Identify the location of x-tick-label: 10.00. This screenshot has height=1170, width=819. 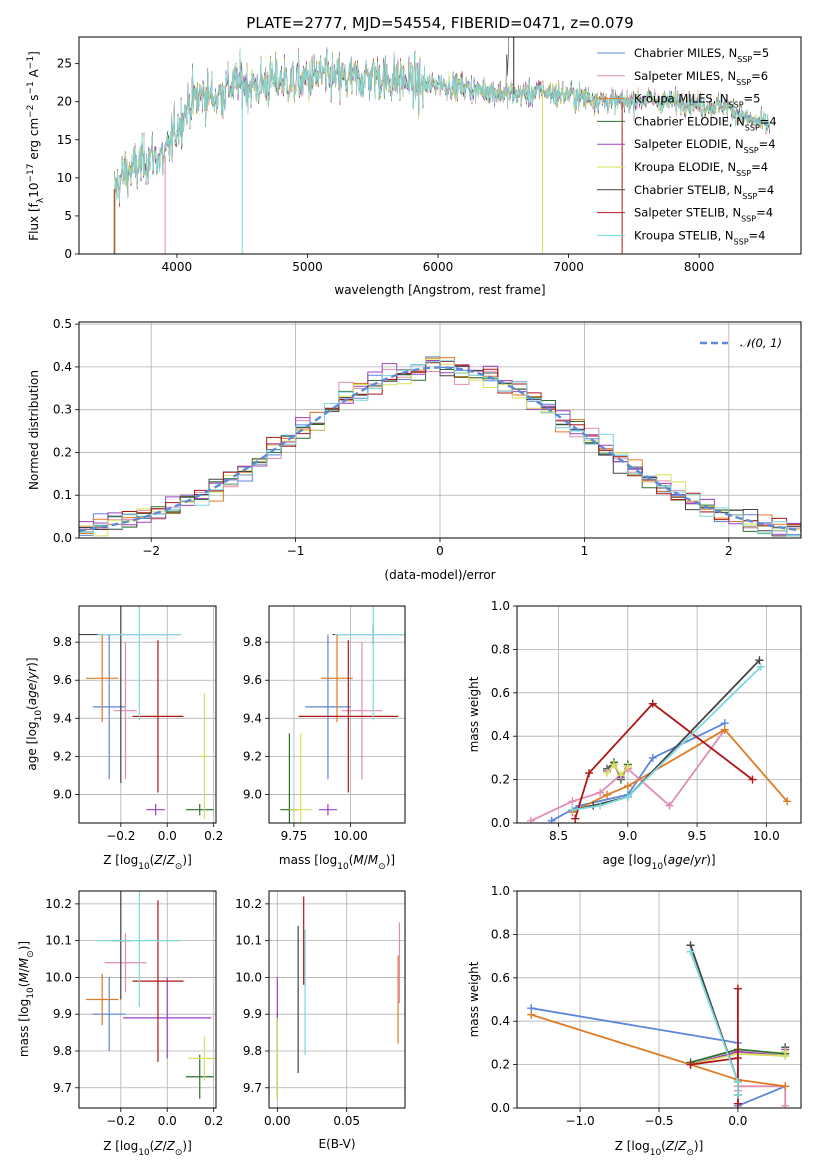
(350, 836).